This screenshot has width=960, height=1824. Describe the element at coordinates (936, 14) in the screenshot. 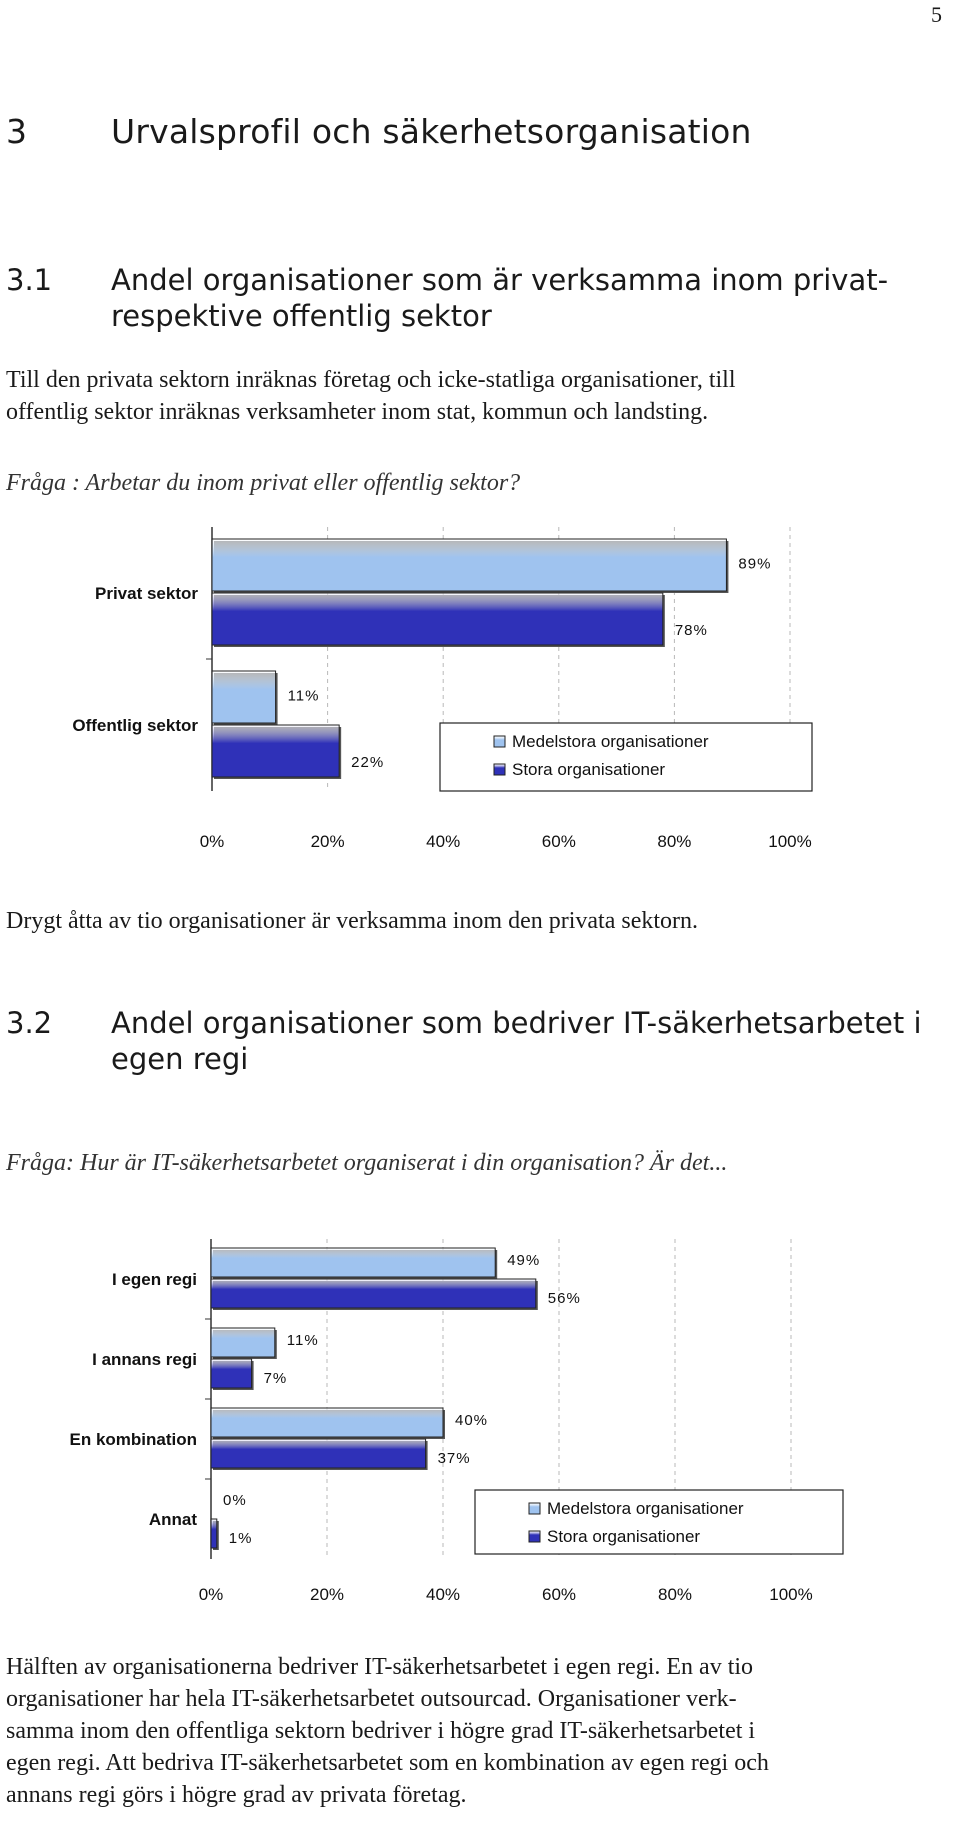

I see `page-number: 5` at that location.